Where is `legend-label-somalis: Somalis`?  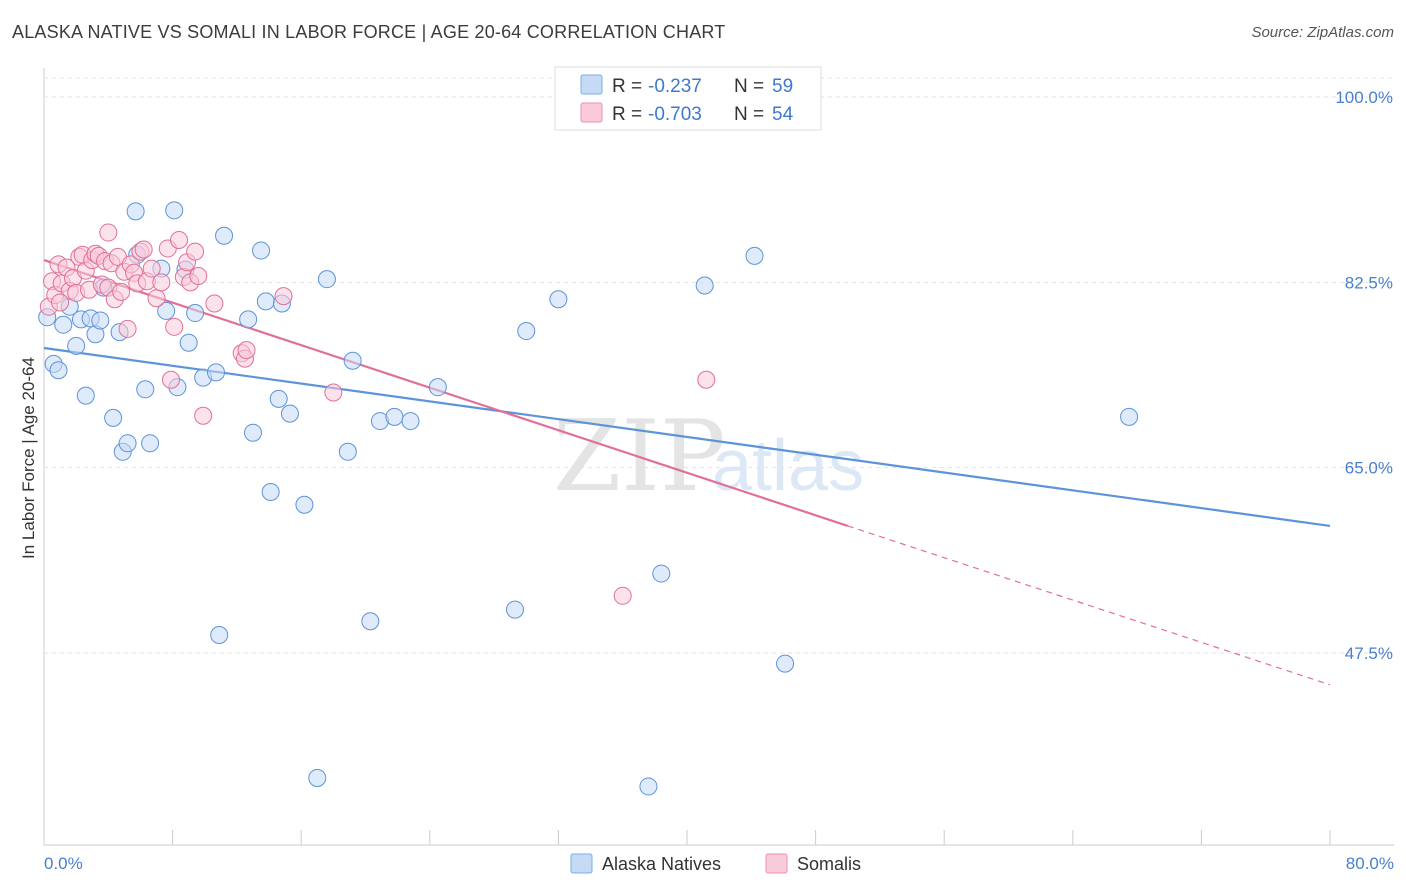
legend-label-somalis: Somalis is located at coordinates (829, 864).